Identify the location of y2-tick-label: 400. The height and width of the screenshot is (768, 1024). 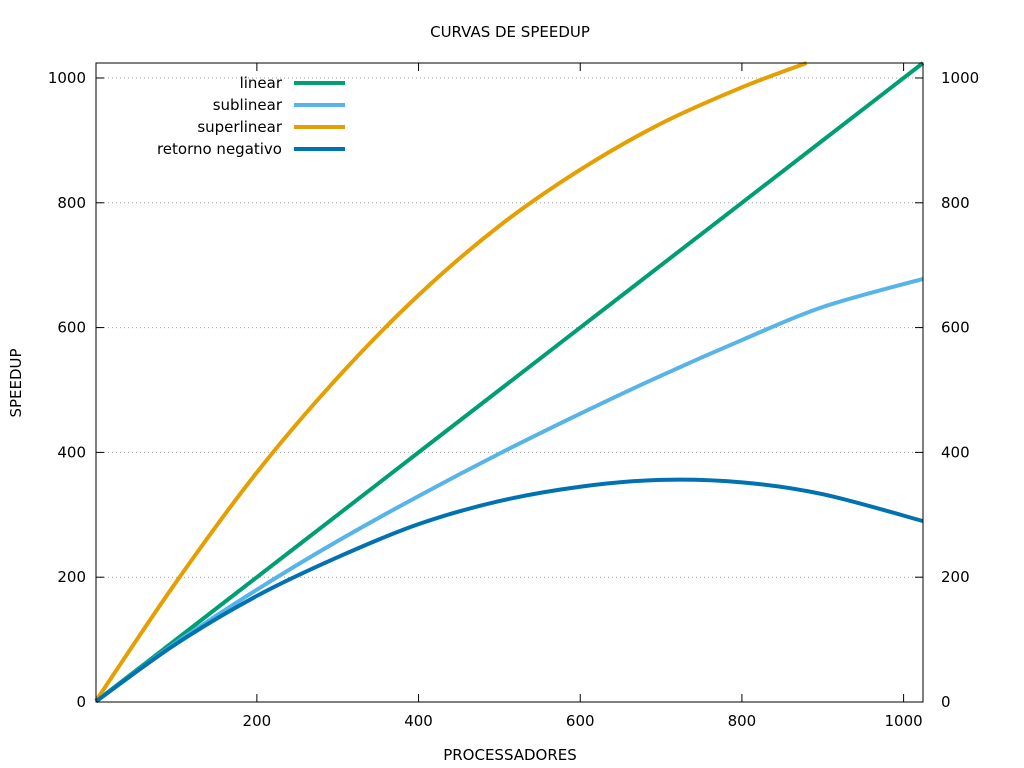
(955, 452).